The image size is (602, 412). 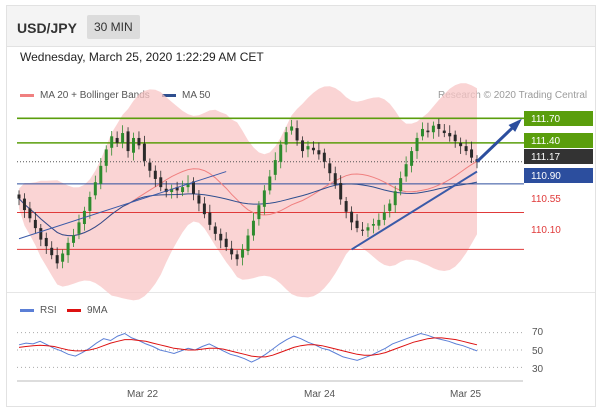 I want to click on pivot-label-bg, so click(x=558, y=175).